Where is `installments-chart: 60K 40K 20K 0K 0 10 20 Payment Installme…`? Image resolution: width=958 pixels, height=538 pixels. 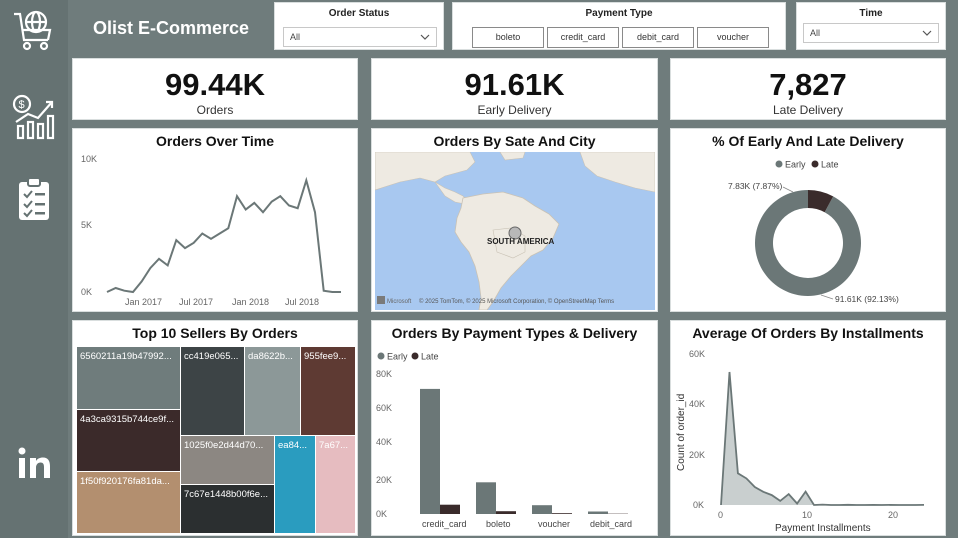
installments-chart: 60K 40K 20K 0K 0 10 20 Payment Installme… is located at coordinates (800, 441).